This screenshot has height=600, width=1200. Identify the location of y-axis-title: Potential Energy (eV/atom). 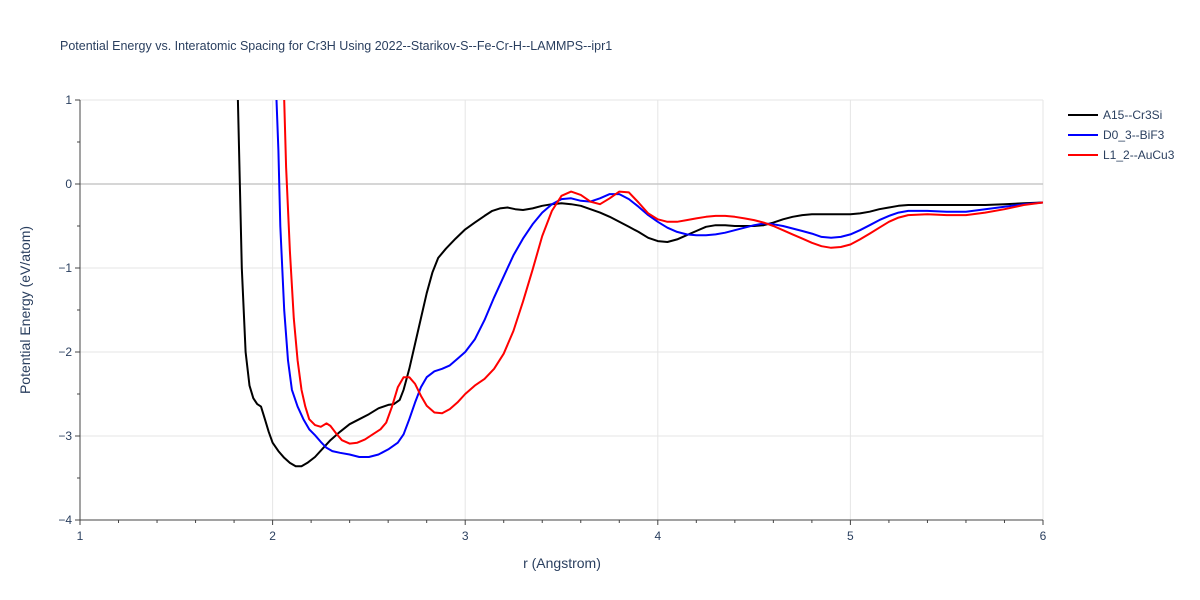
(25, 310).